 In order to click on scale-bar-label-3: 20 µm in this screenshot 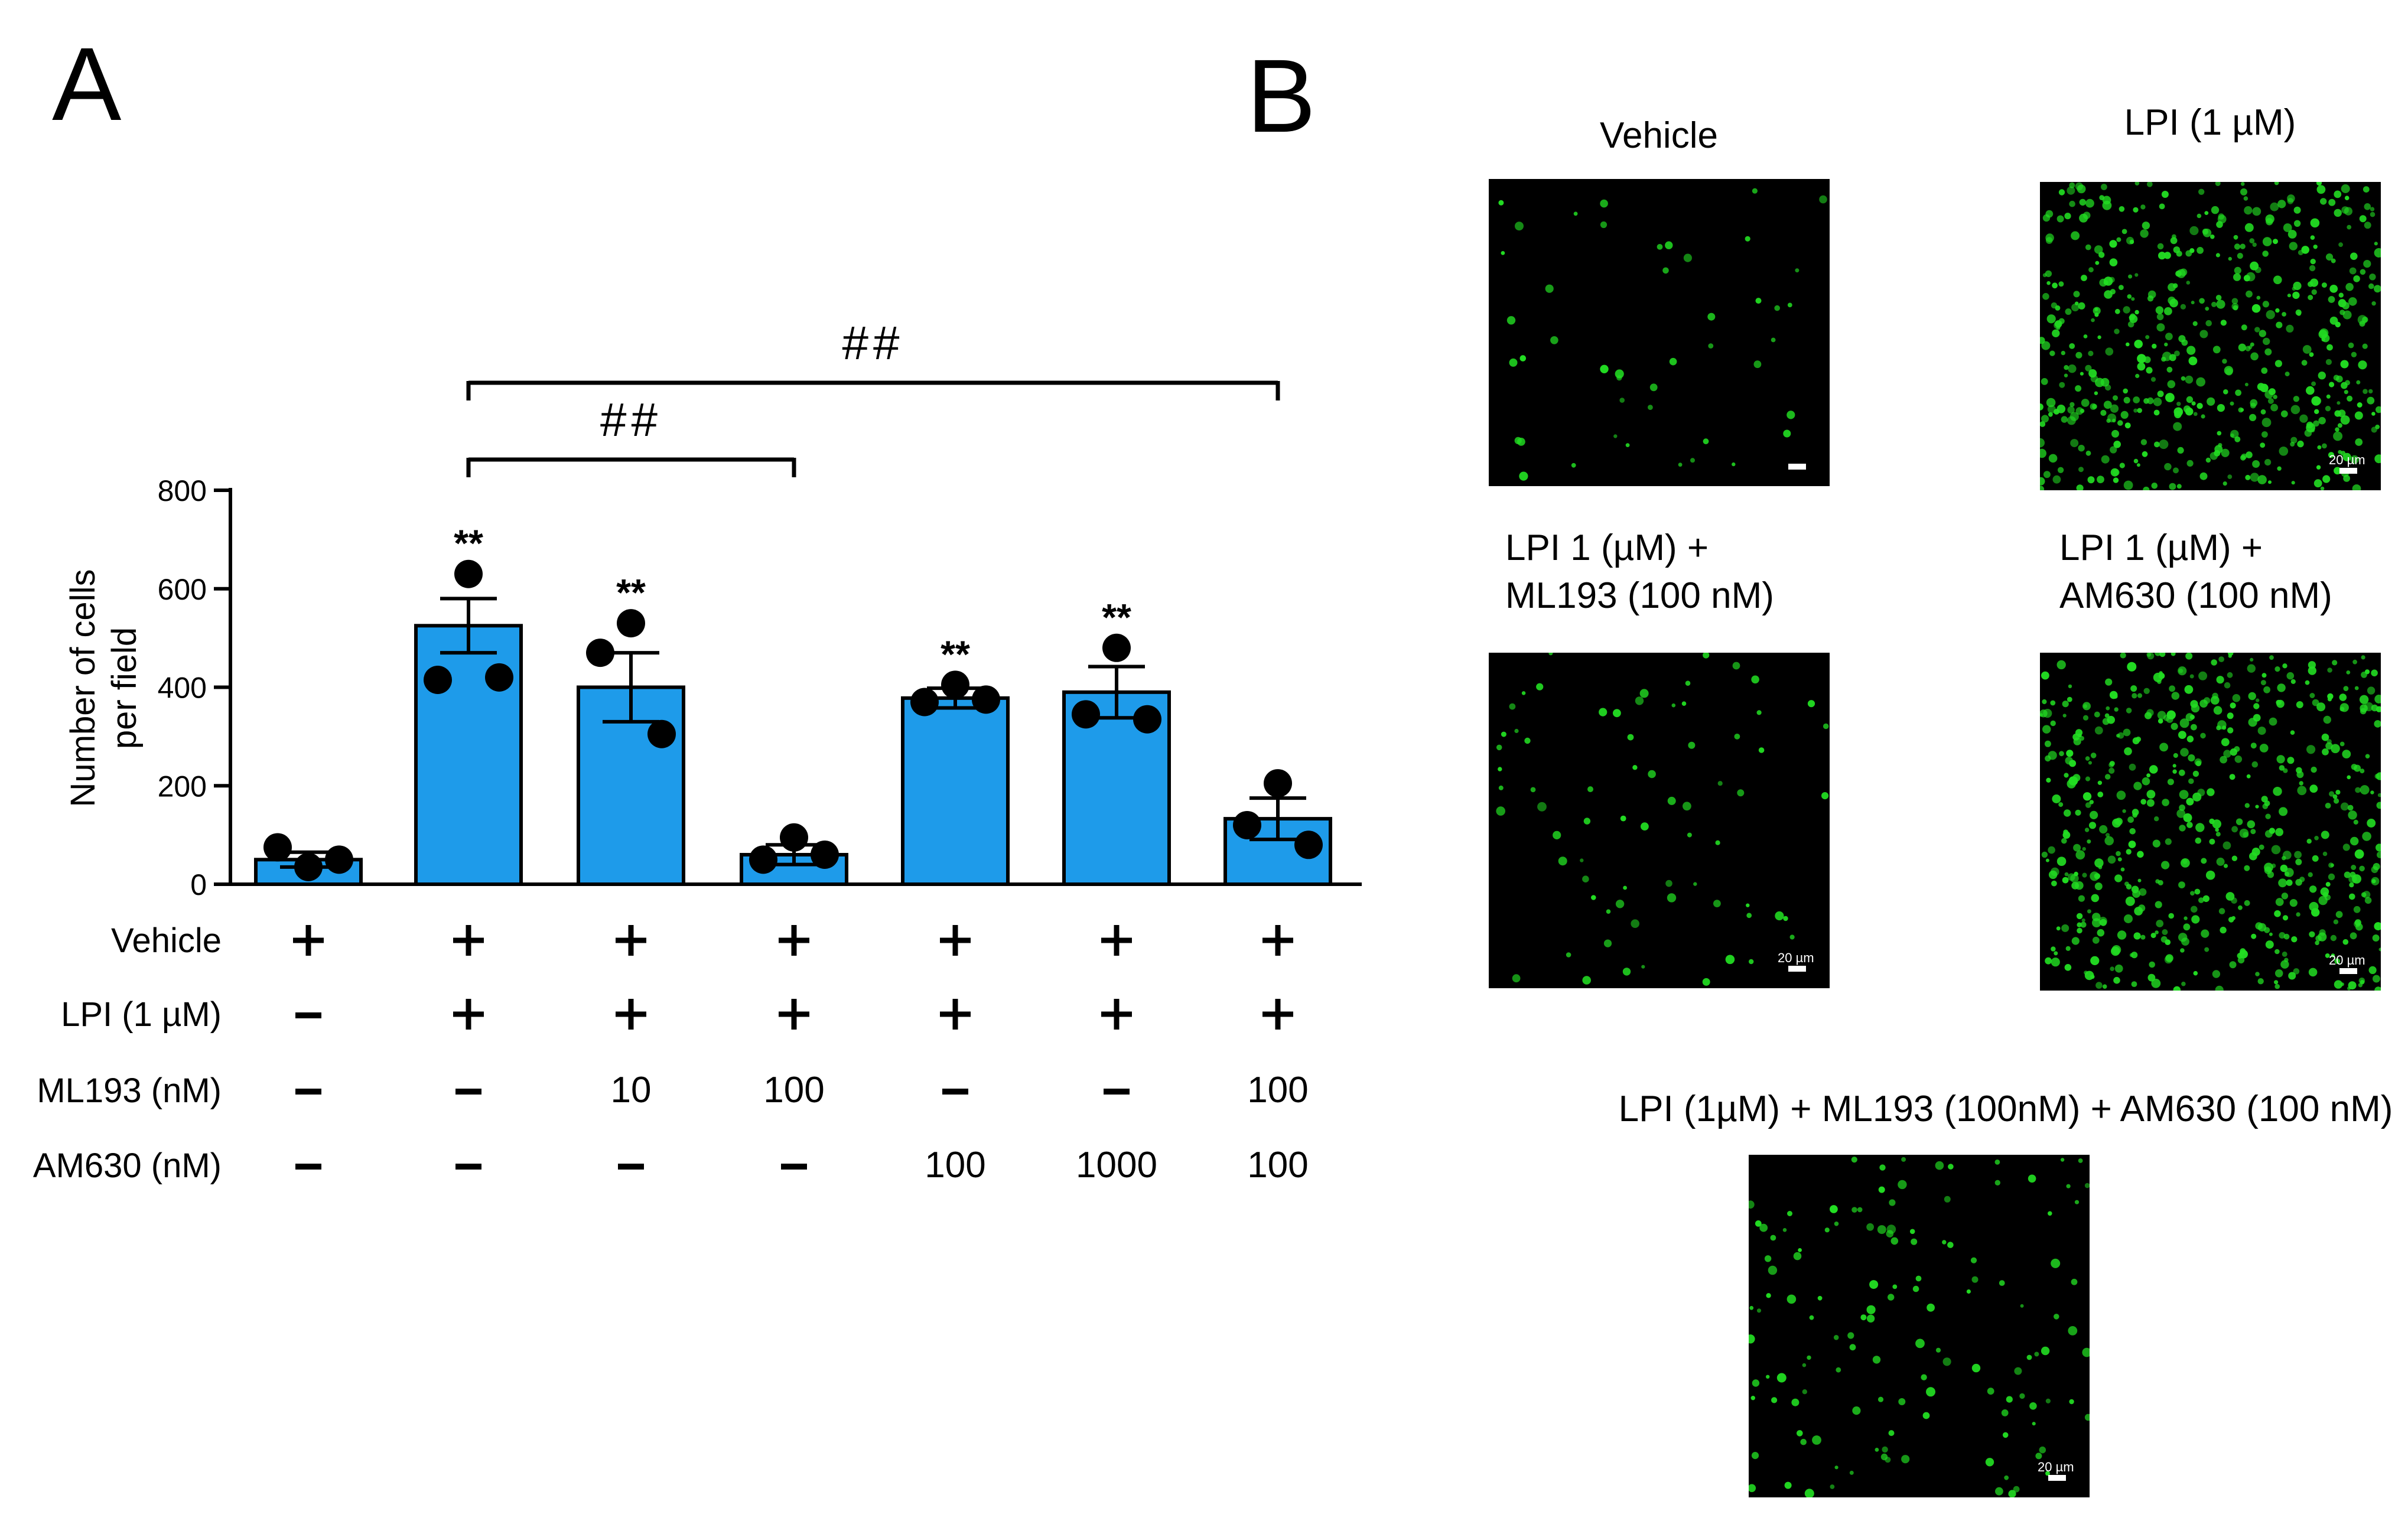, I will do `click(2347, 960)`.